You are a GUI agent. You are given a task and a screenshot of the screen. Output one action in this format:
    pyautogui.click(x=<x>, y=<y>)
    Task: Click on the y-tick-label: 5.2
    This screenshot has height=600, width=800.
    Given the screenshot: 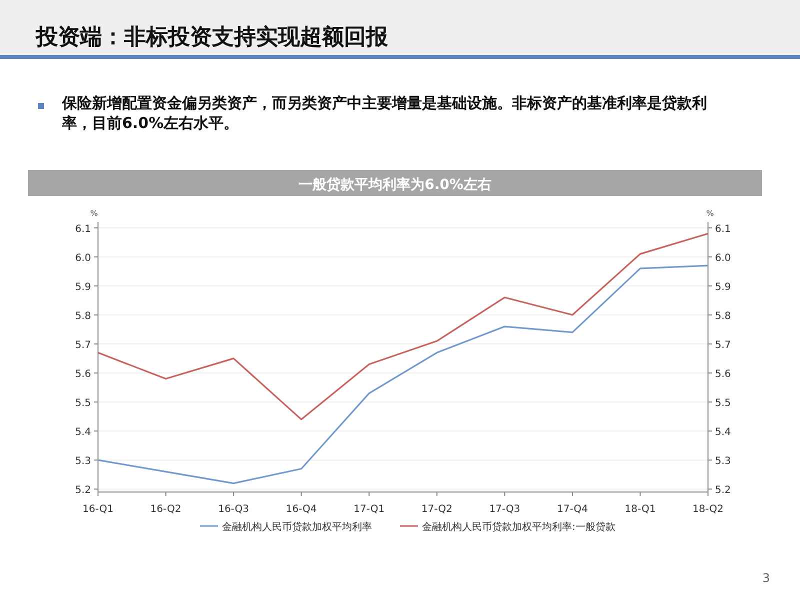 What is the action you would take?
    pyautogui.click(x=83, y=490)
    